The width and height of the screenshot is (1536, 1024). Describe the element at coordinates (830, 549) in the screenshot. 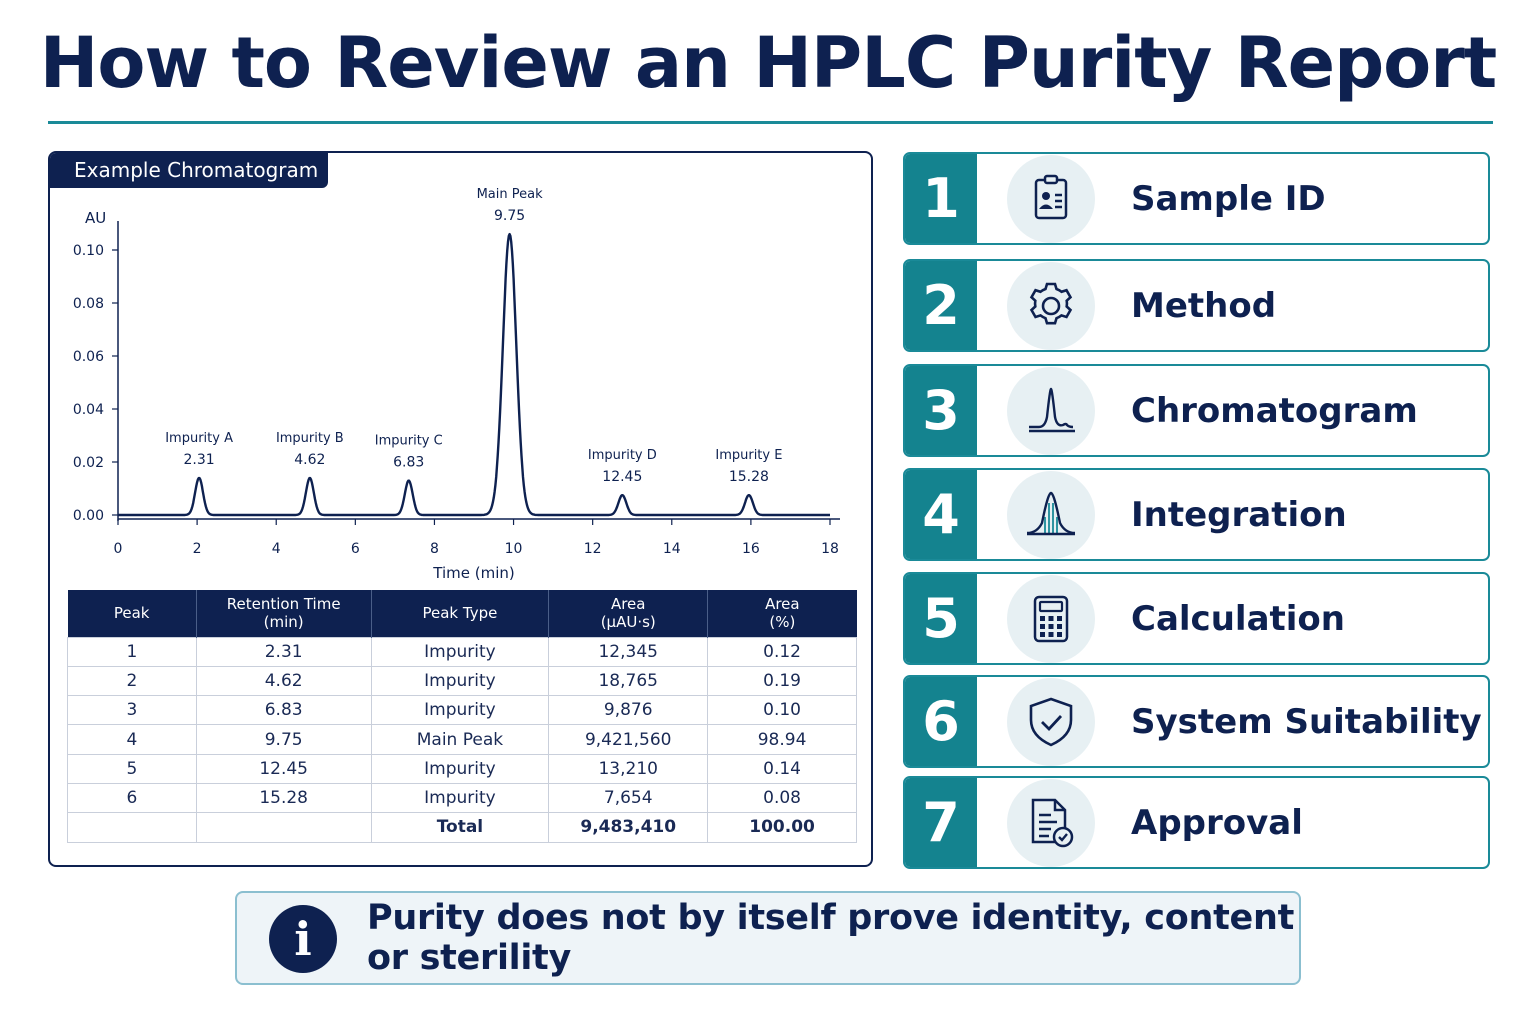

I see `x-tick-label: 18` at that location.